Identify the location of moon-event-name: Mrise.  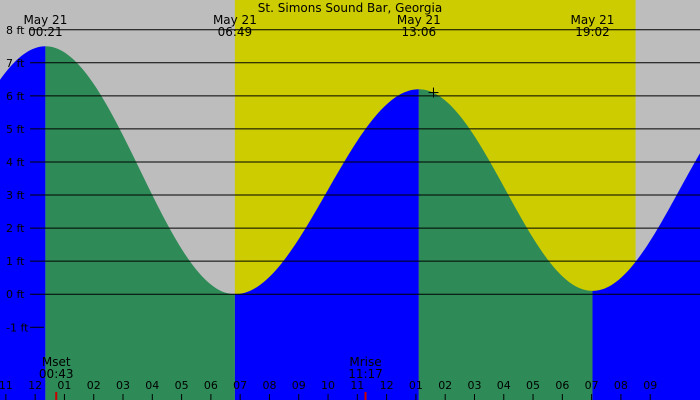
(365, 362).